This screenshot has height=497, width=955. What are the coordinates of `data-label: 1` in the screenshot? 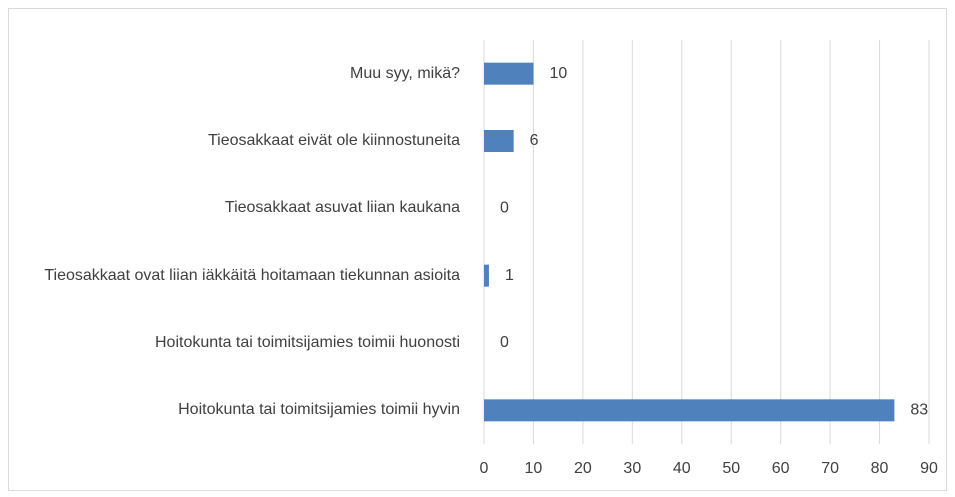 It's located at (509, 275).